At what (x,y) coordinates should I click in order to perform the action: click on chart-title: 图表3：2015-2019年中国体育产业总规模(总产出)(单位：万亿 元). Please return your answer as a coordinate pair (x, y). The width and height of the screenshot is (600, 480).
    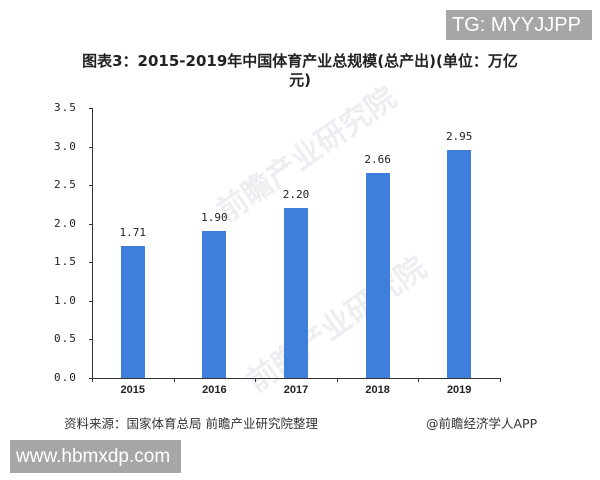
    Looking at the image, I should click on (300, 71).